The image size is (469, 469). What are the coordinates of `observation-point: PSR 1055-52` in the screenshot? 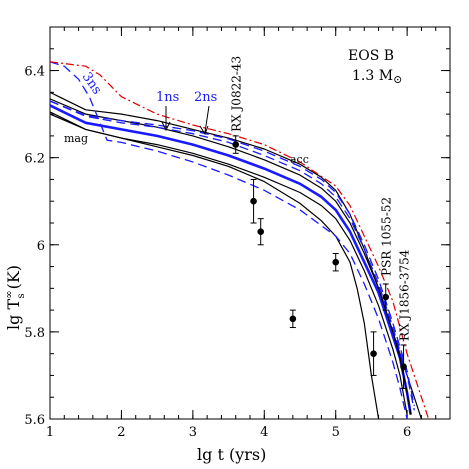 It's located at (387, 254).